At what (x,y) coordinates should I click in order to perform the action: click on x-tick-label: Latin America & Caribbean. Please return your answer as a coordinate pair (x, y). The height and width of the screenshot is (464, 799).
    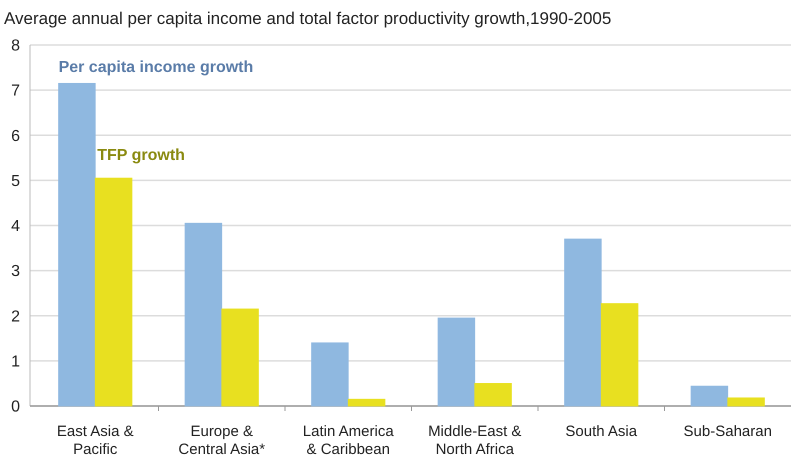
    Looking at the image, I should click on (348, 440).